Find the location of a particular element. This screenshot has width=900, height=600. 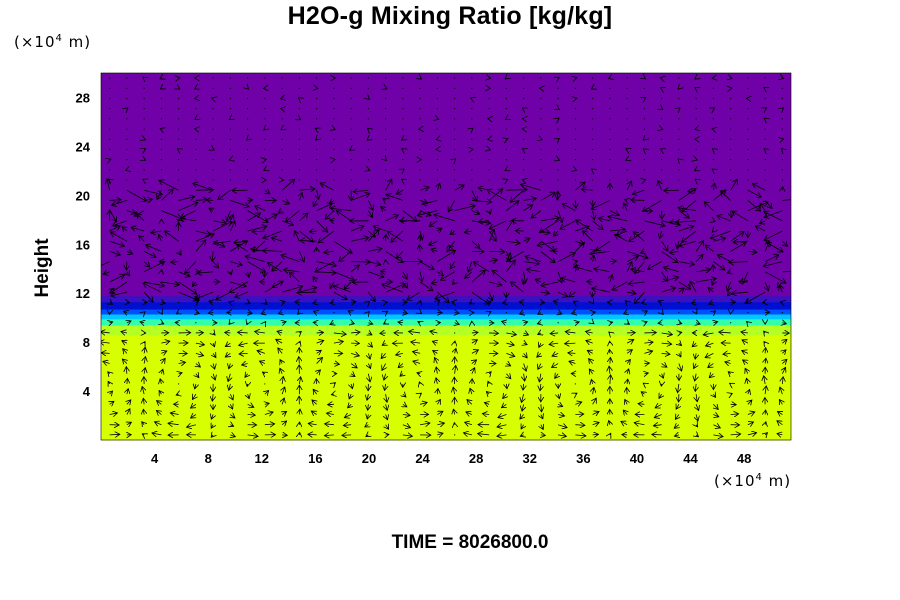

x-tick-label: 40 is located at coordinates (637, 458).